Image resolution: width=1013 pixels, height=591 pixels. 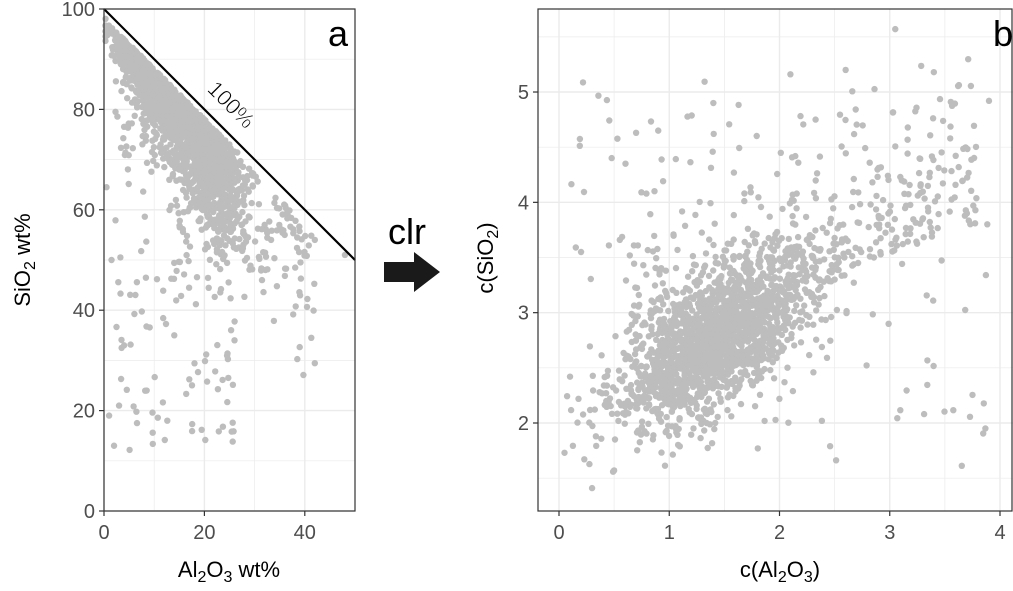 What do you see at coordinates (523, 203) in the screenshot?
I see `y-tick-label: 4` at bounding box center [523, 203].